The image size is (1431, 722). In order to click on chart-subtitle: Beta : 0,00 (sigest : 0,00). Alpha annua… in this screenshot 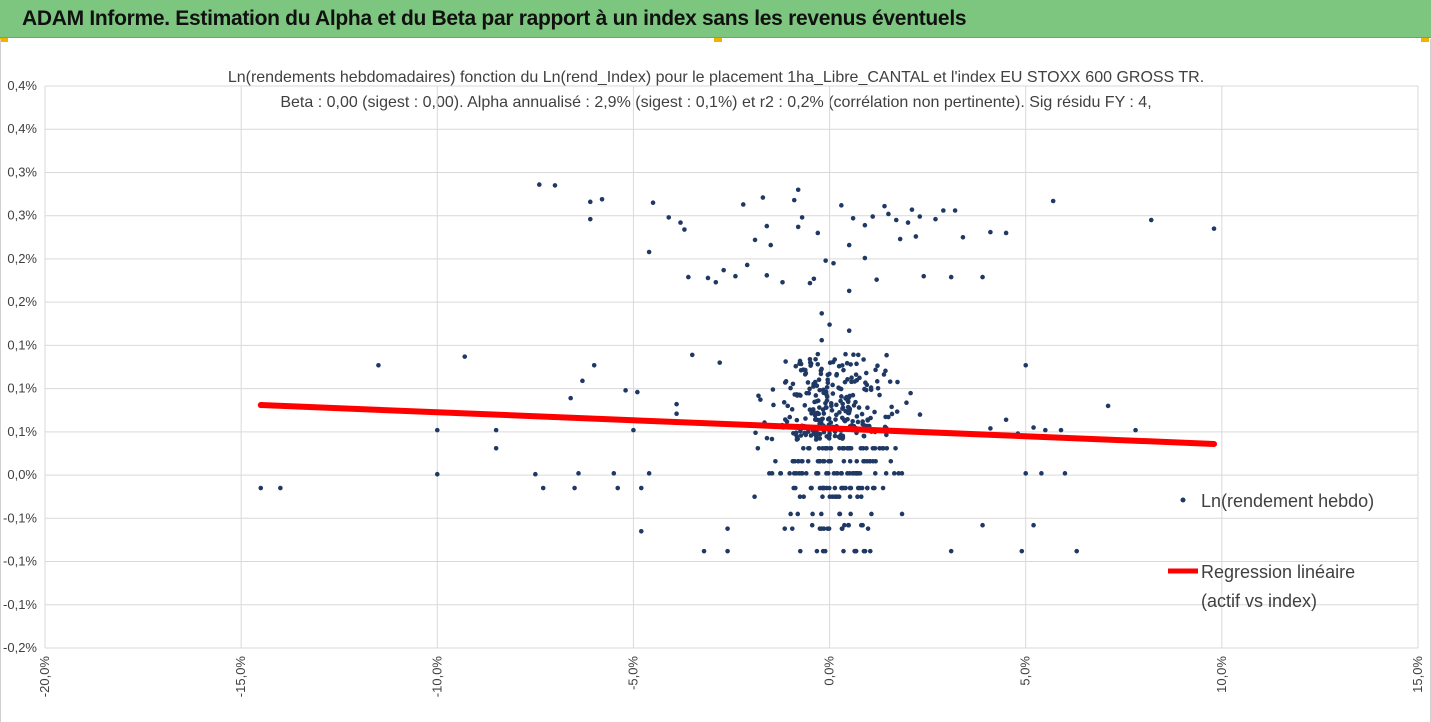, I will do `click(715, 102)`.